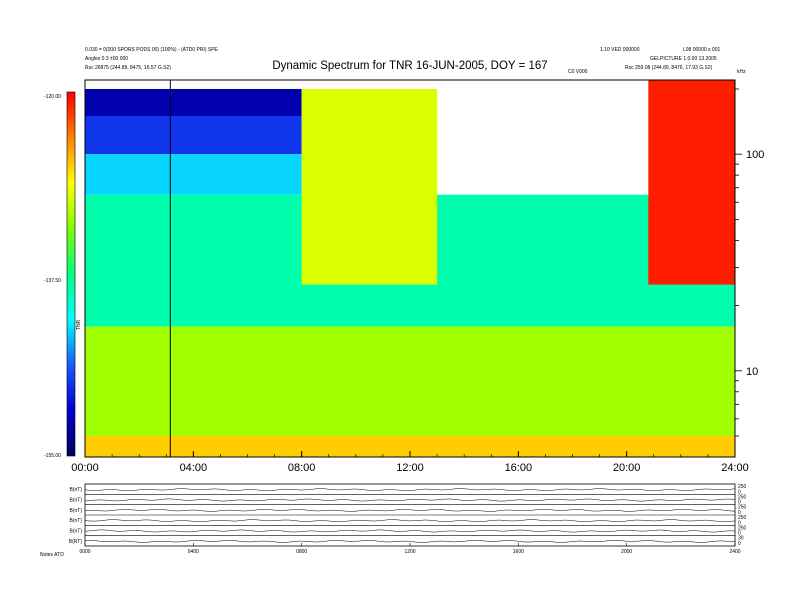 The width and height of the screenshot is (792, 612). Describe the element at coordinates (749, 262) in the screenshot. I see `y-axis: 100 10` at that location.